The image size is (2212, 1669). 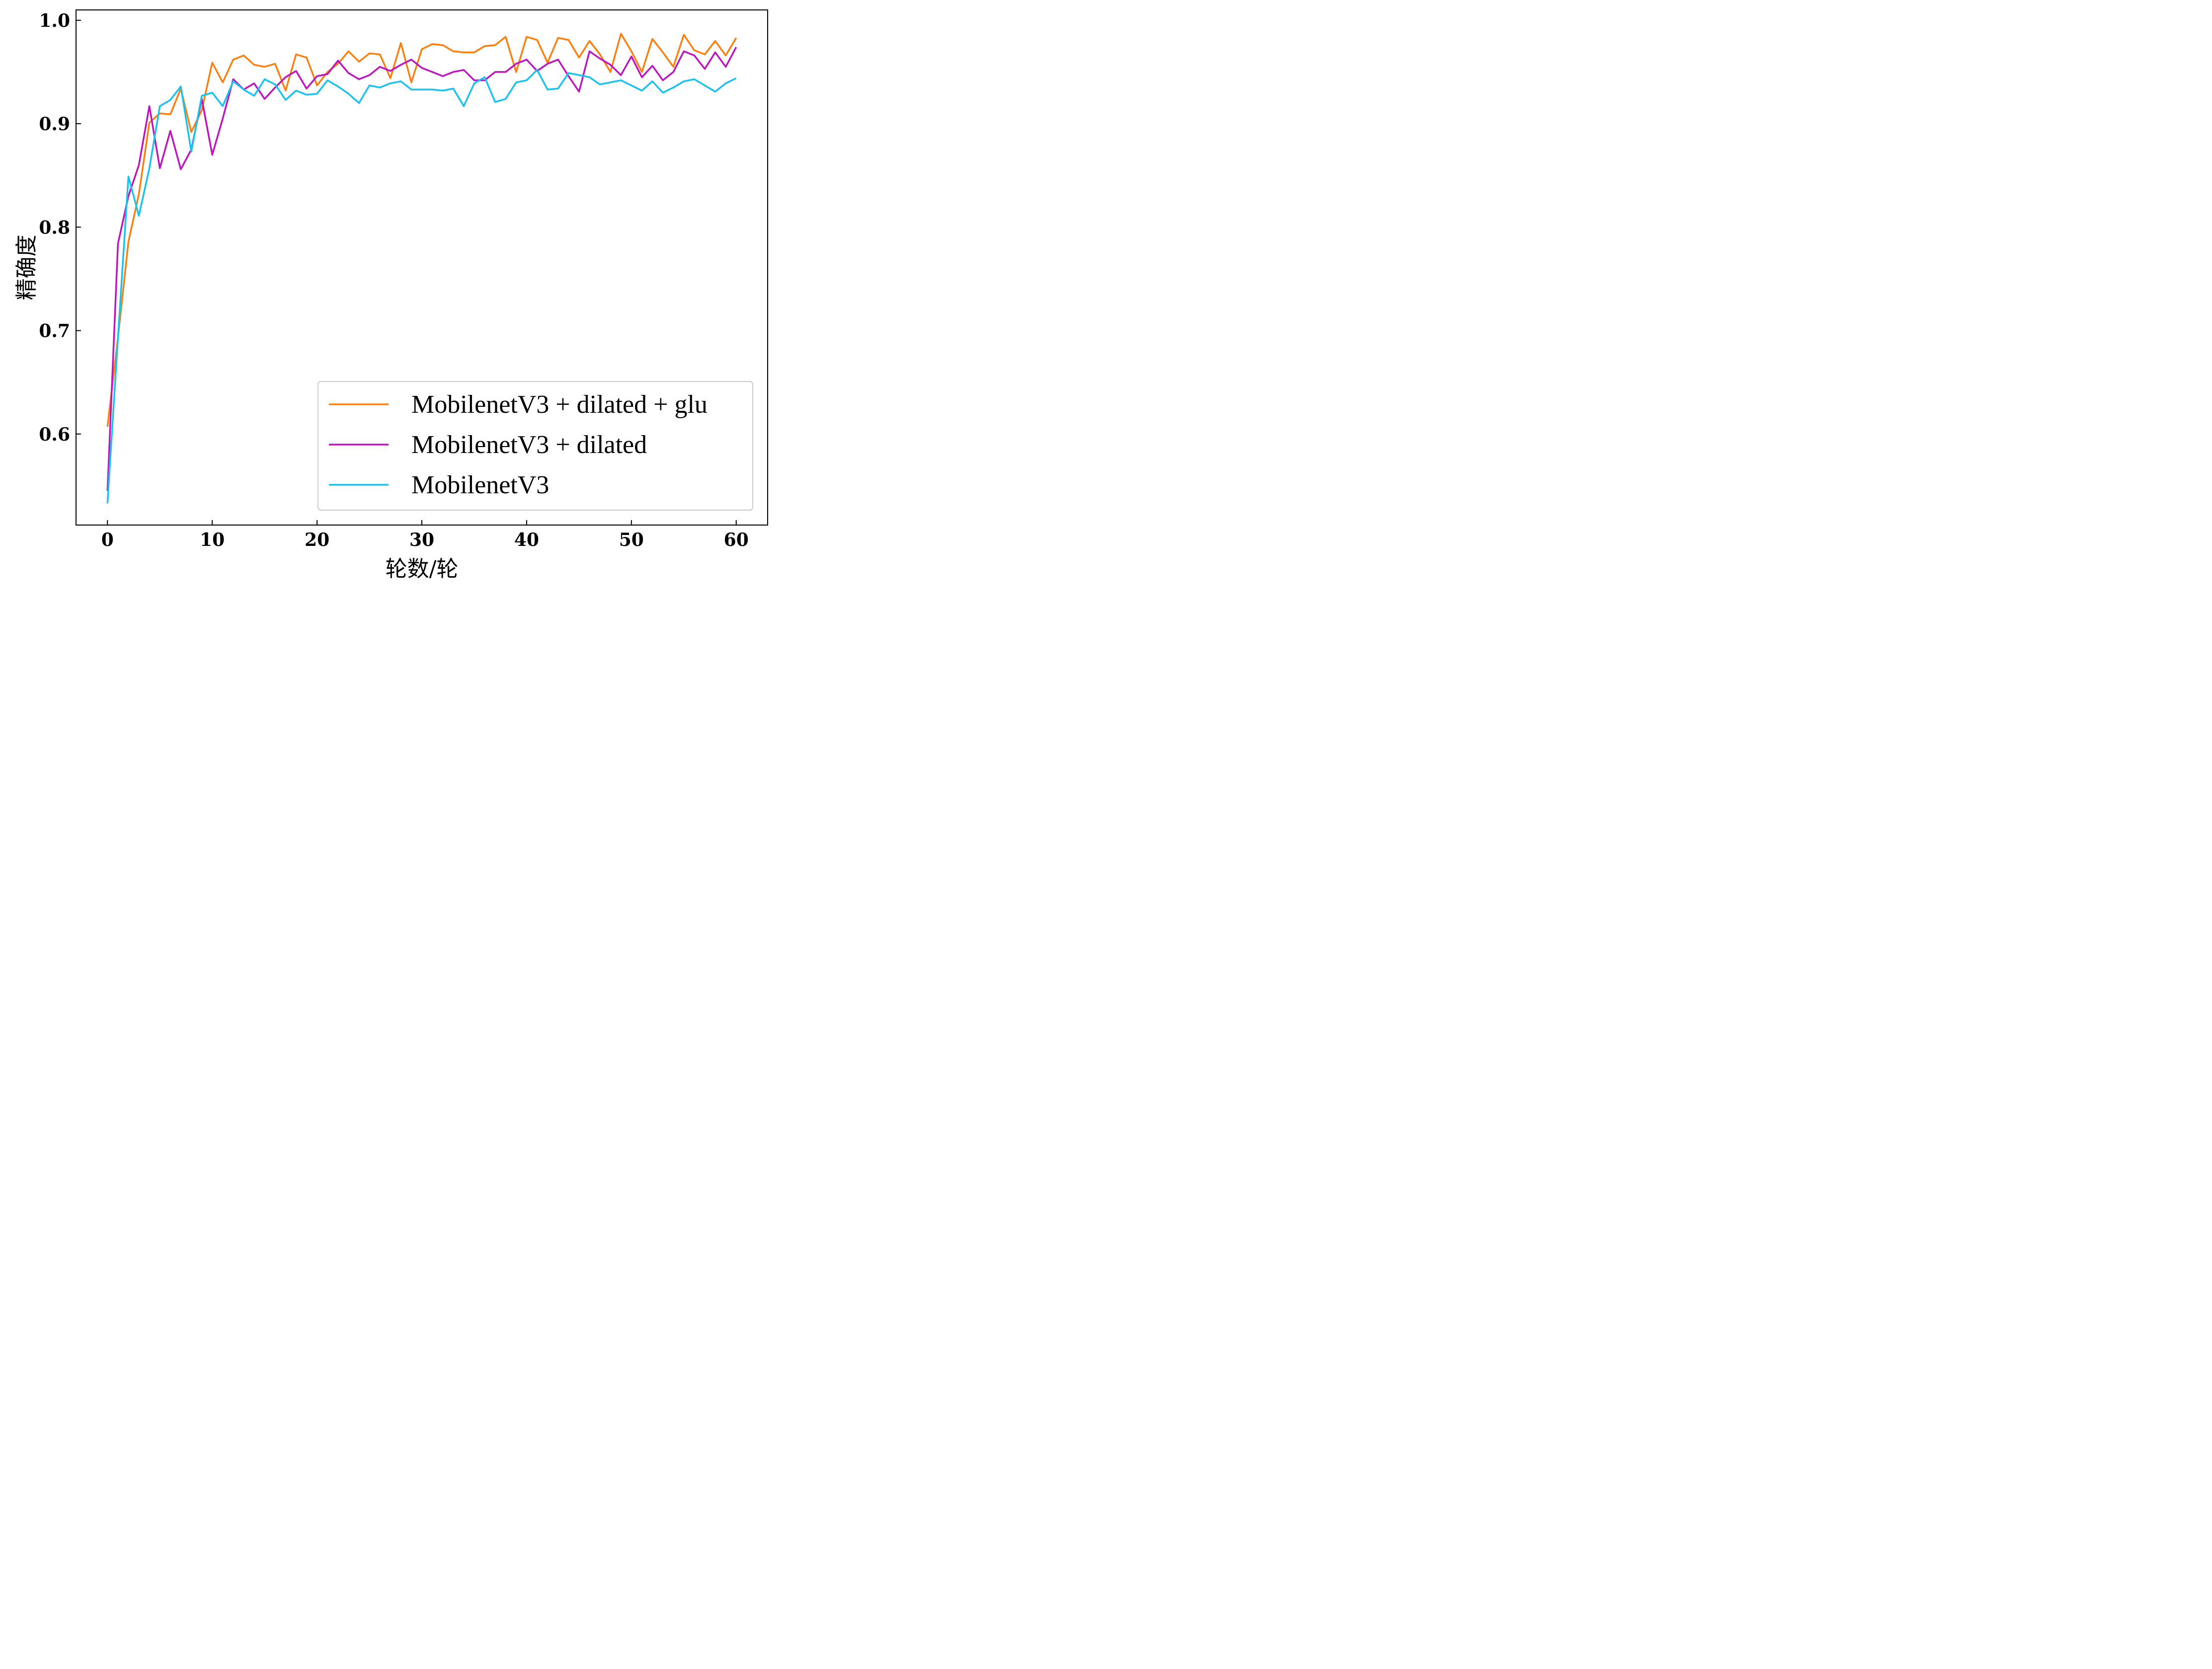 What do you see at coordinates (317, 540) in the screenshot?
I see `x-tick-label: 20` at bounding box center [317, 540].